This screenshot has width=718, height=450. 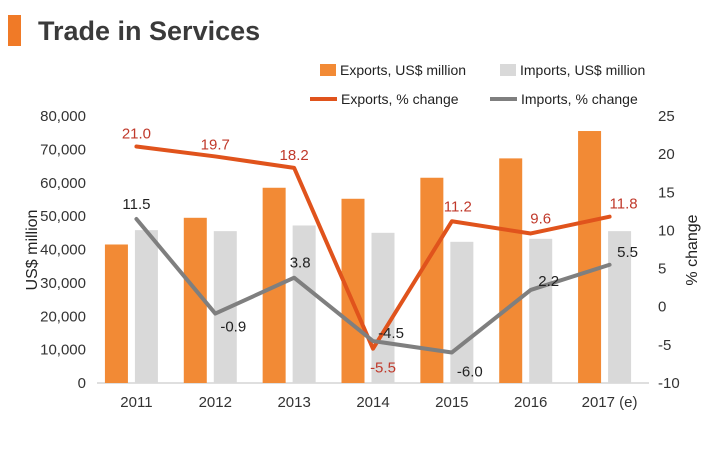 I want to click on imports-change-label: 2.2, so click(x=548, y=281).